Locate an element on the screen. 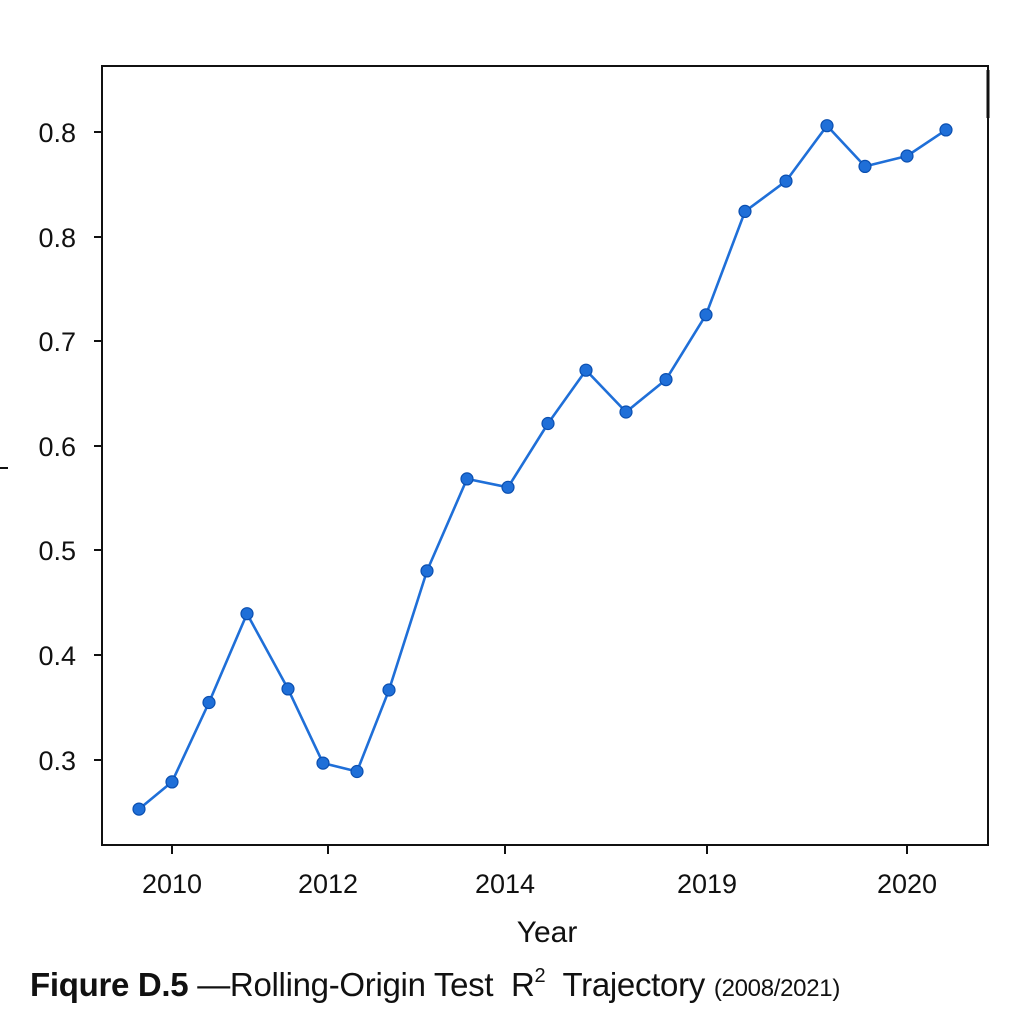 This screenshot has height=1024, width=1024. caption-title-suffix: Trajectory is located at coordinates (634, 984).